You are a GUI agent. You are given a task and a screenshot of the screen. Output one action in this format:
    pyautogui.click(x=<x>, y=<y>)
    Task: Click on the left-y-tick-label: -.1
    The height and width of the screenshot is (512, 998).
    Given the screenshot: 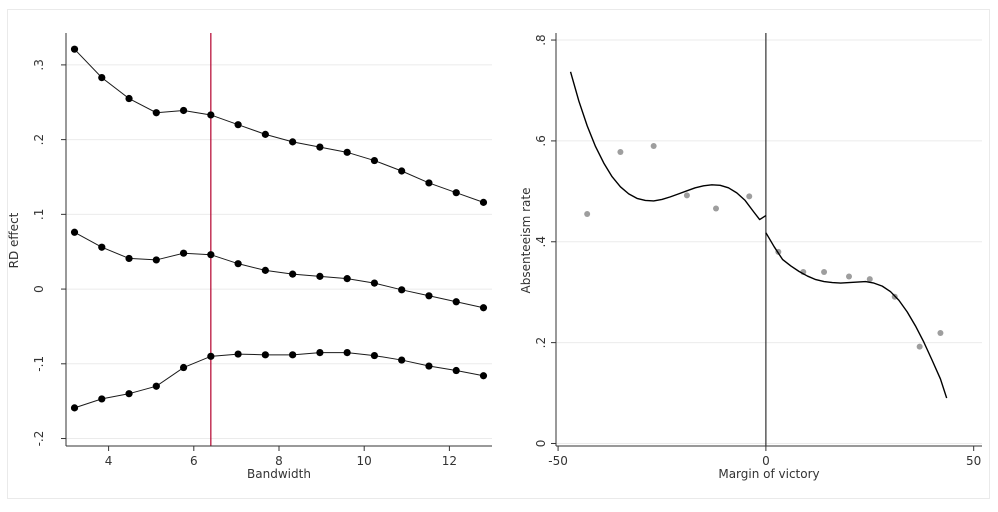 What is the action you would take?
    pyautogui.click(x=39, y=364)
    